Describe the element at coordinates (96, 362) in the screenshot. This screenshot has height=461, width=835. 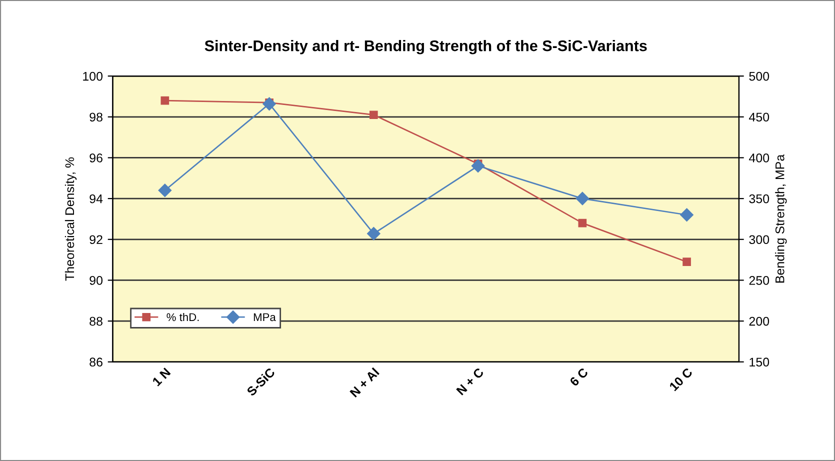
I see `y-tick-label: 86` at that location.